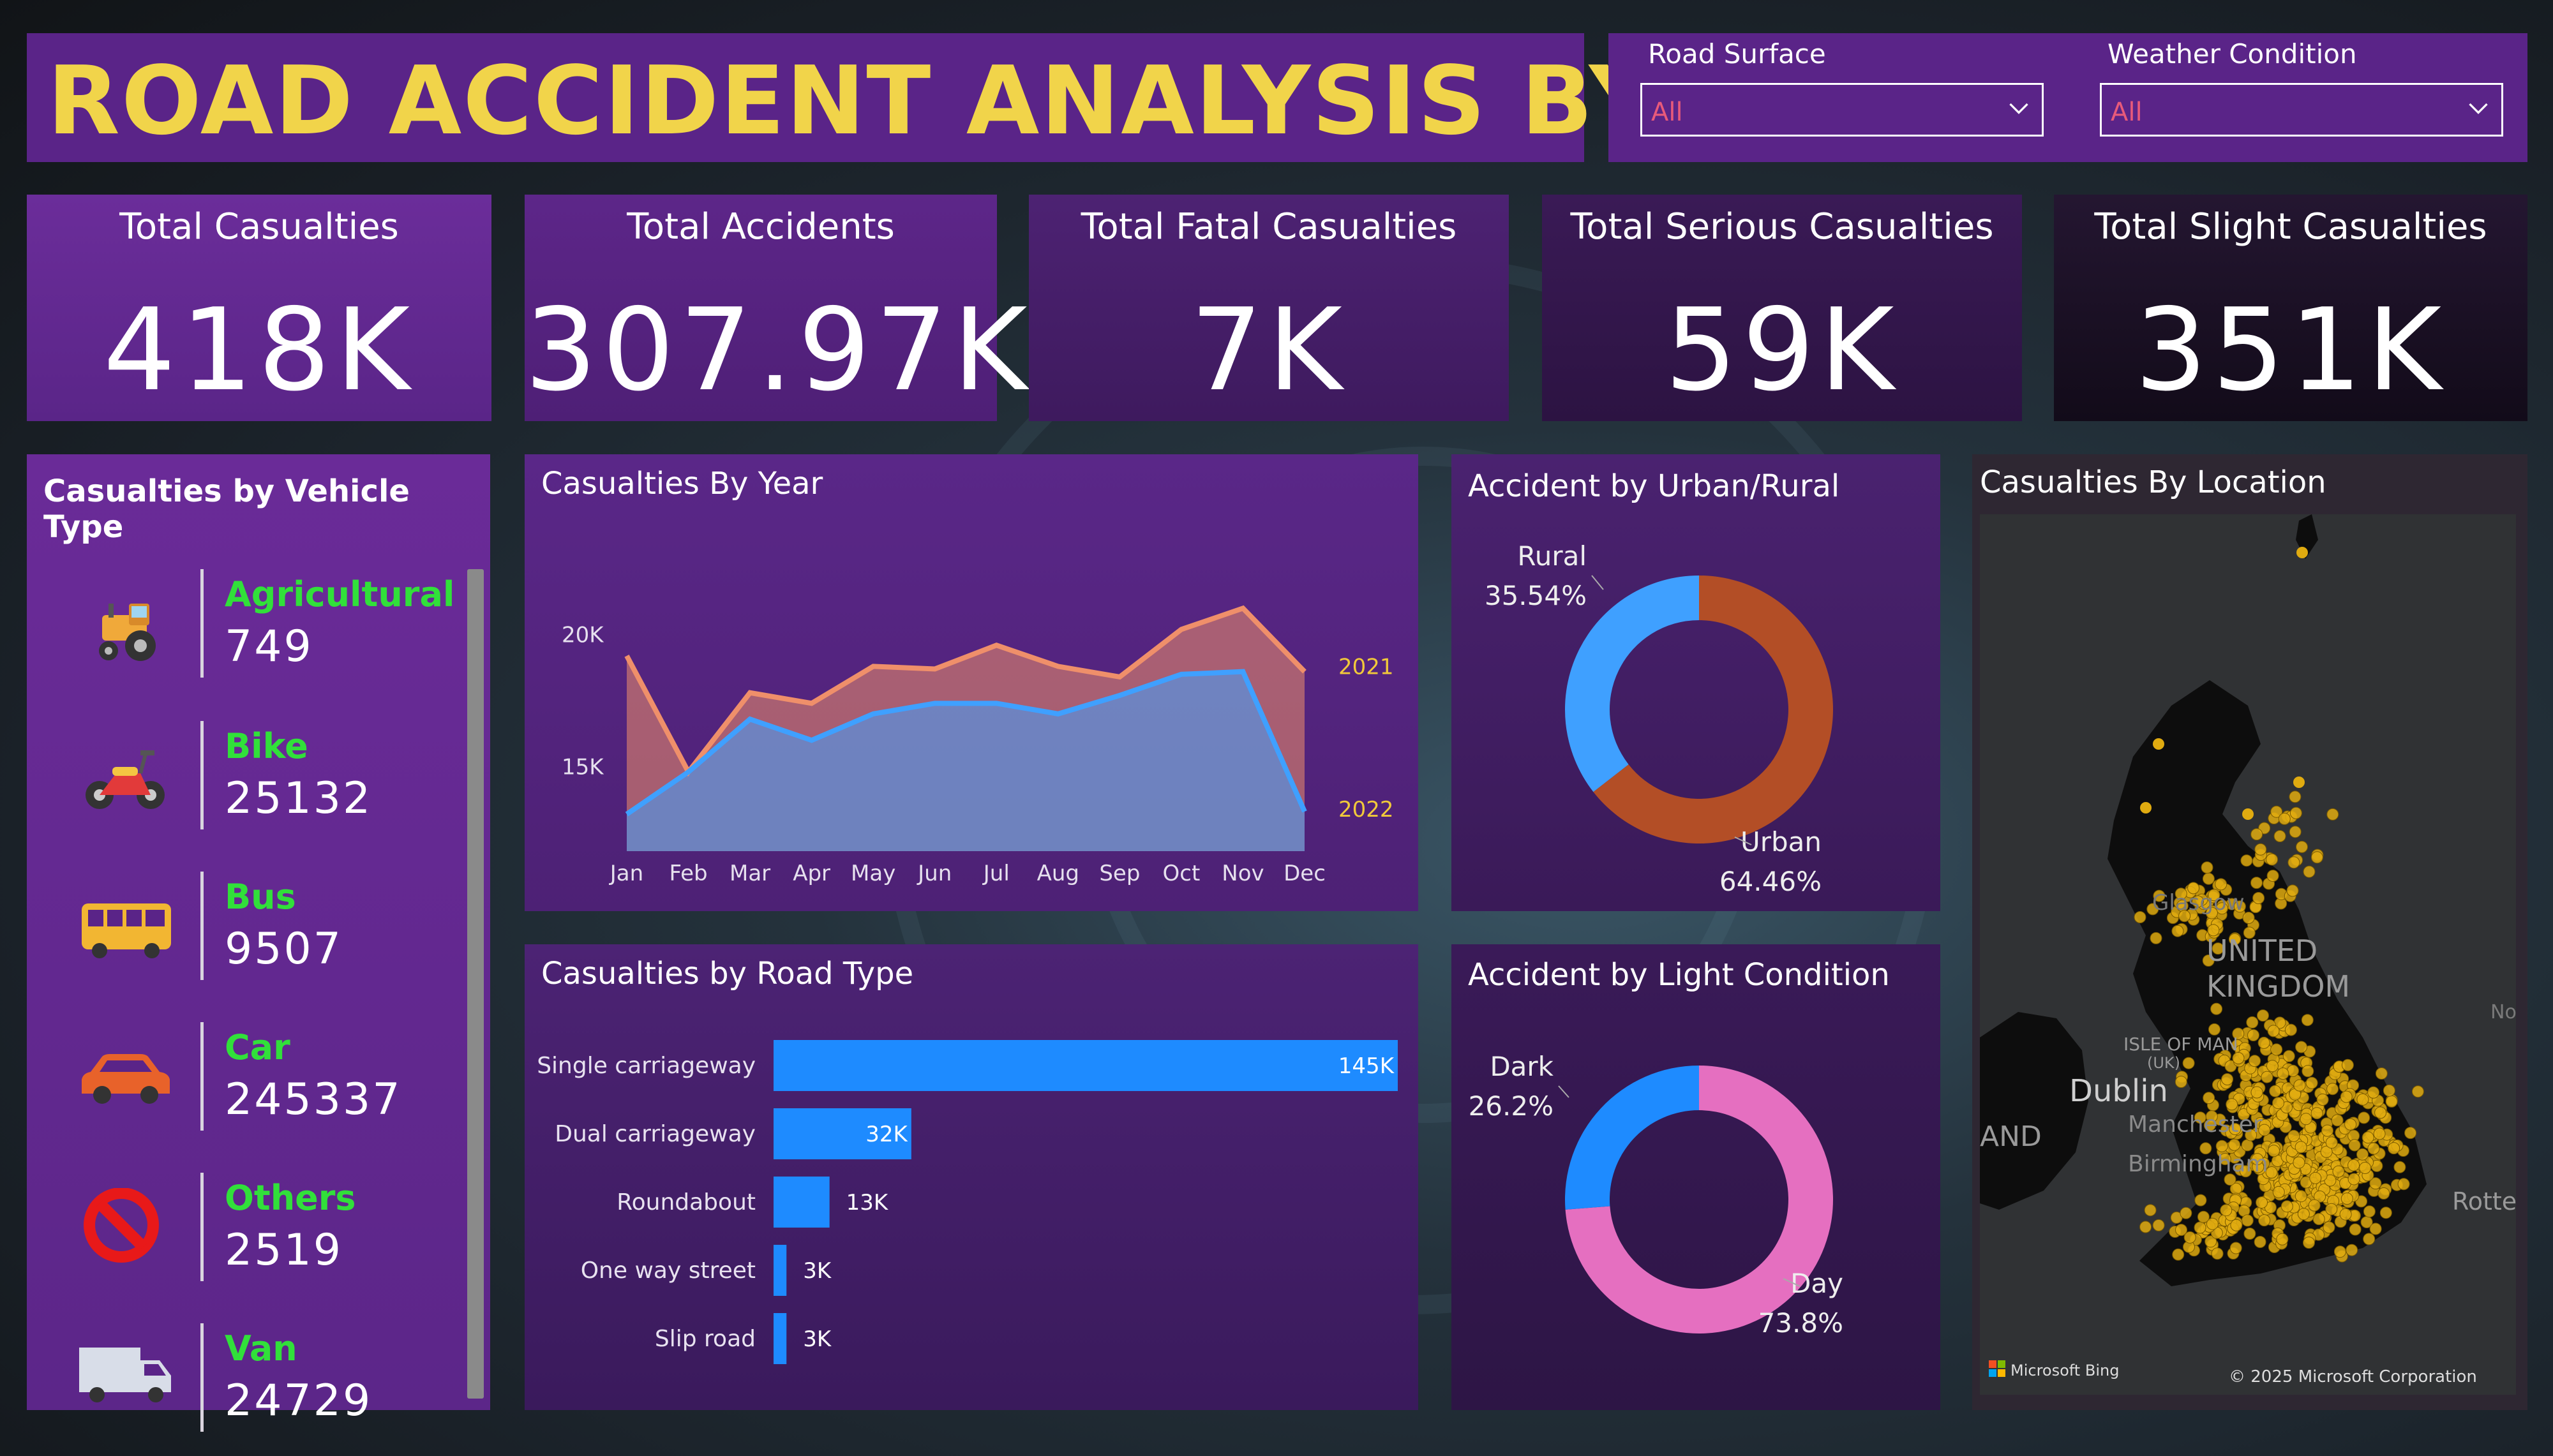 The width and height of the screenshot is (2553, 1456). Describe the element at coordinates (965, 691) in the screenshot. I see `line-series-2021` at that location.